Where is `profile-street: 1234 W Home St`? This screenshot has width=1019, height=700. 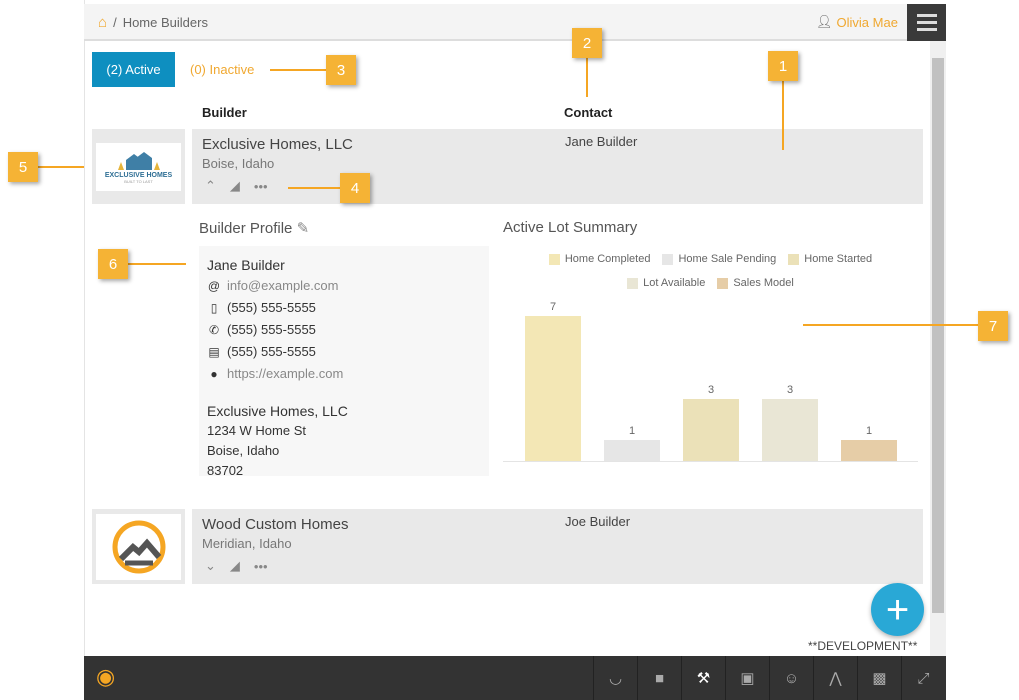
profile-street: 1234 W Home St is located at coordinates (256, 430).